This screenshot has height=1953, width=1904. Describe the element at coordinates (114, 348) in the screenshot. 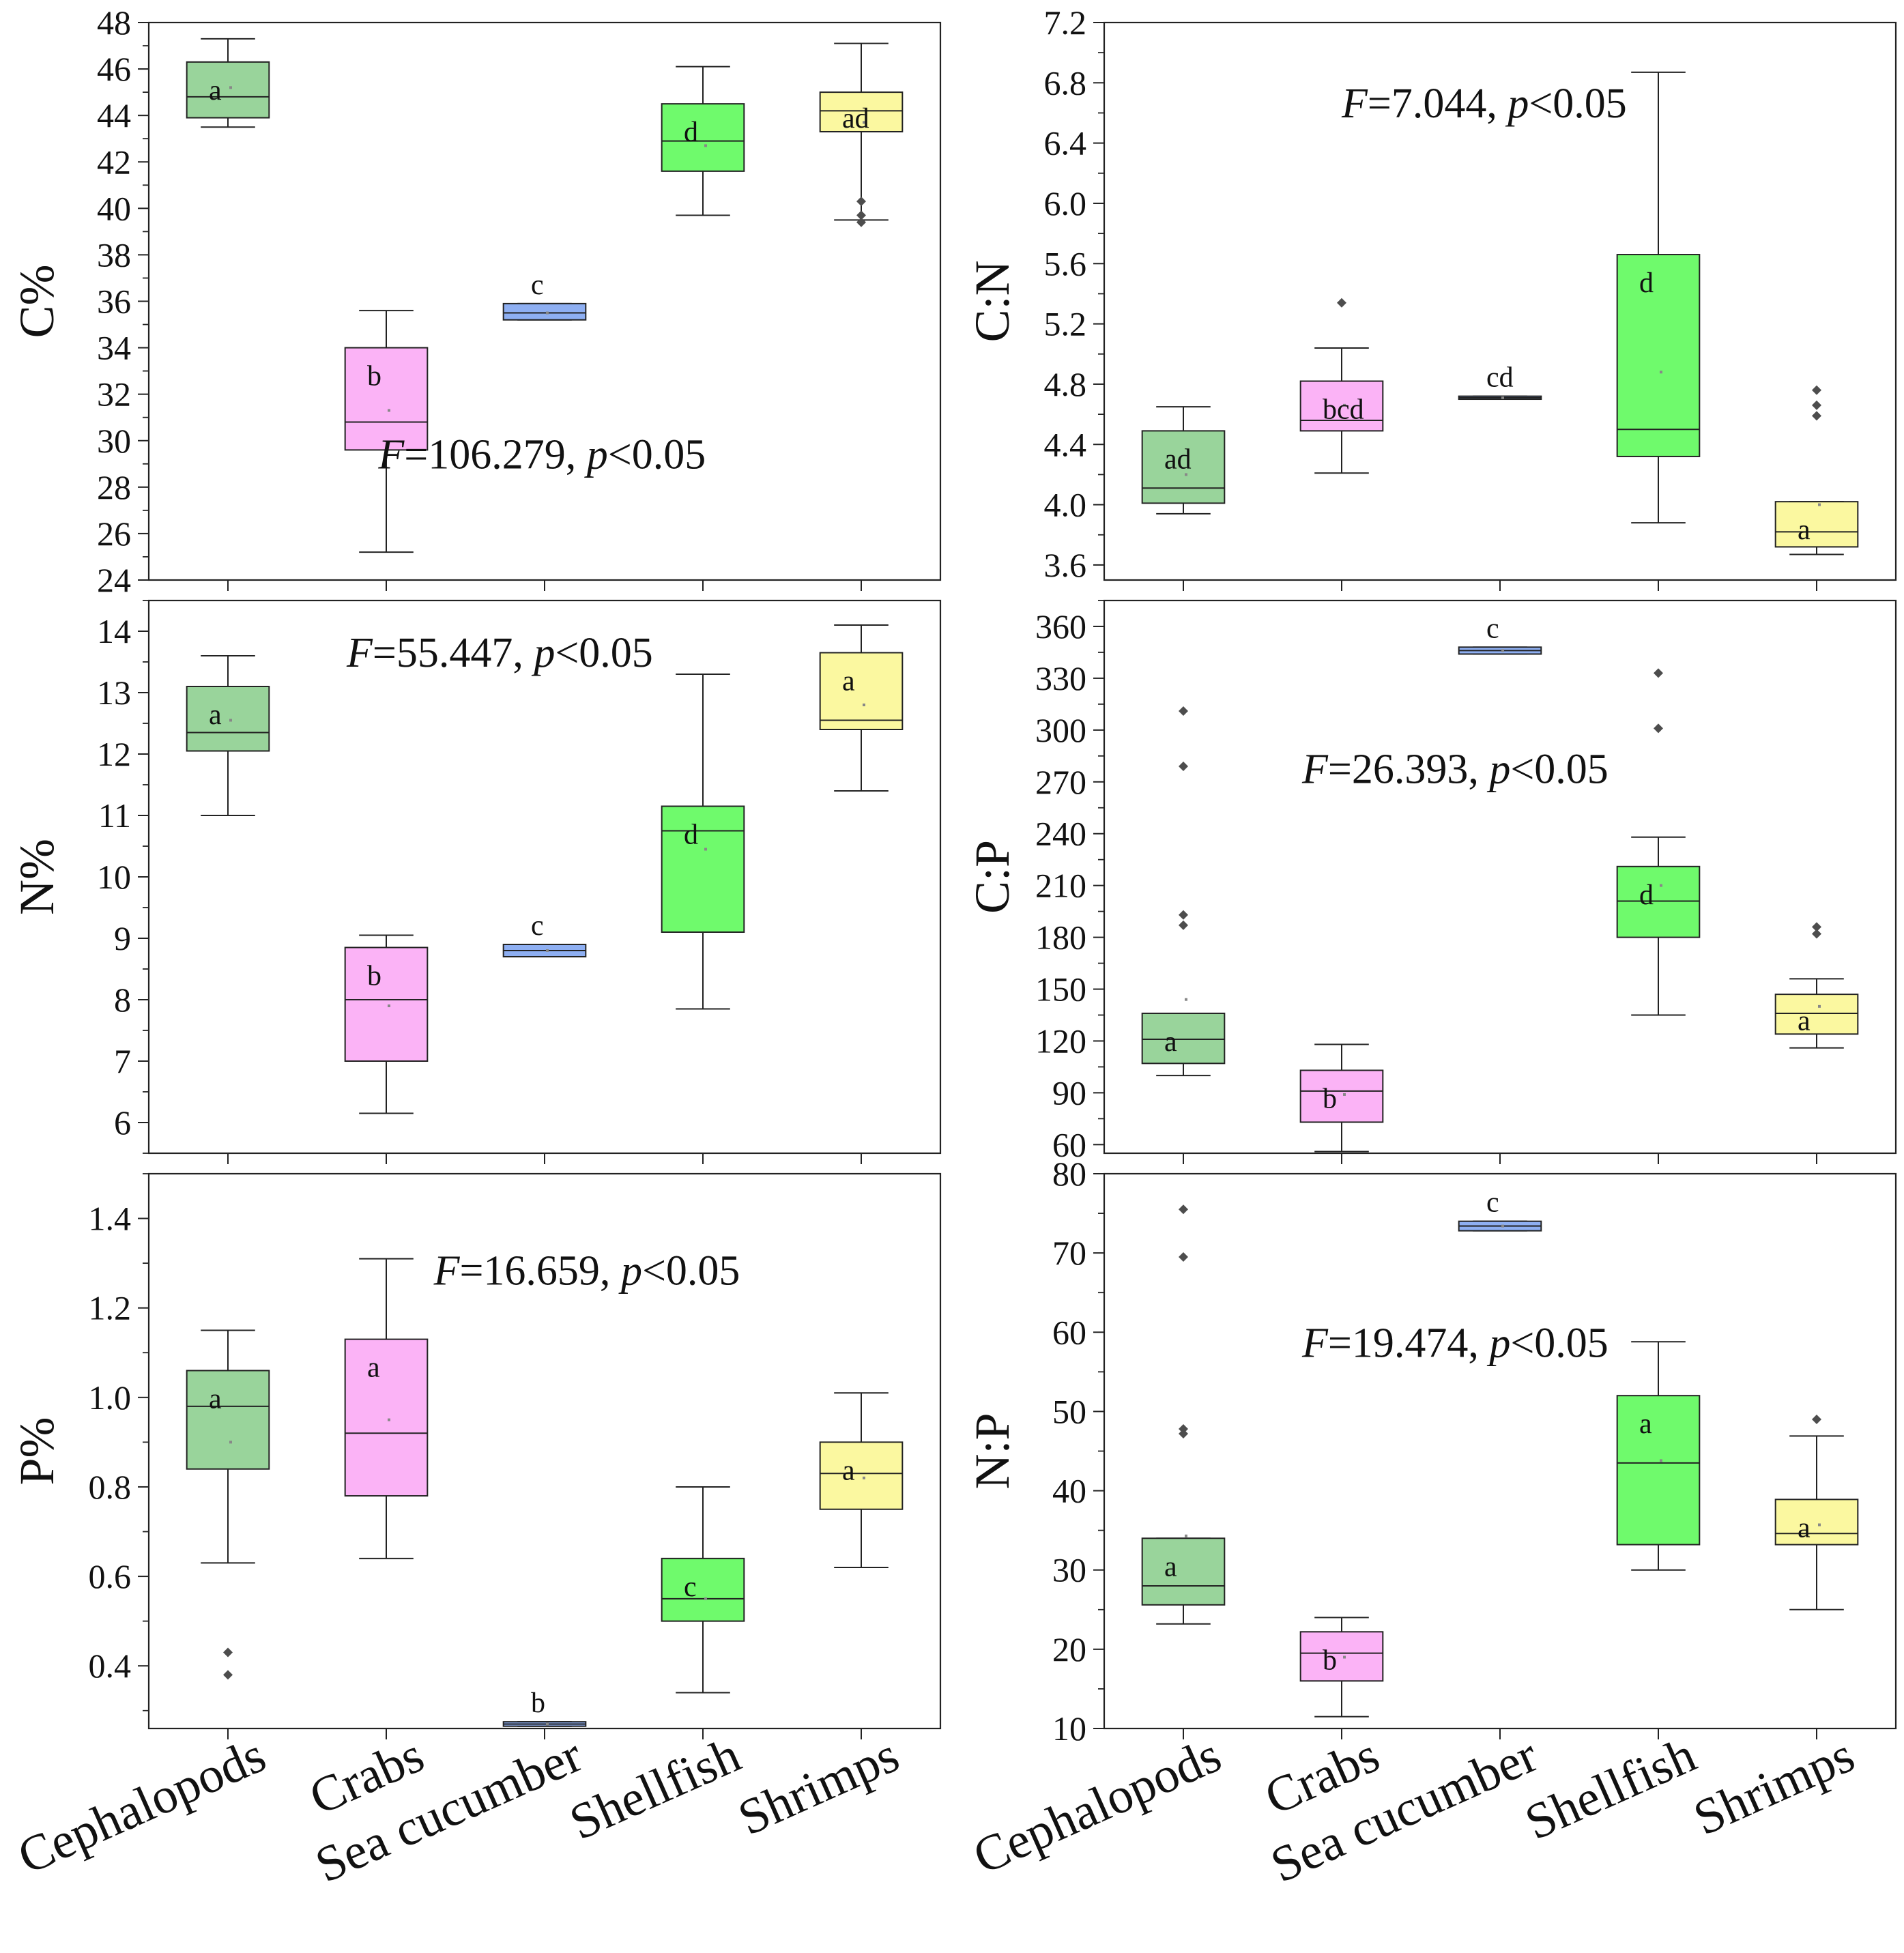

I see `y-tick-label: 34` at that location.